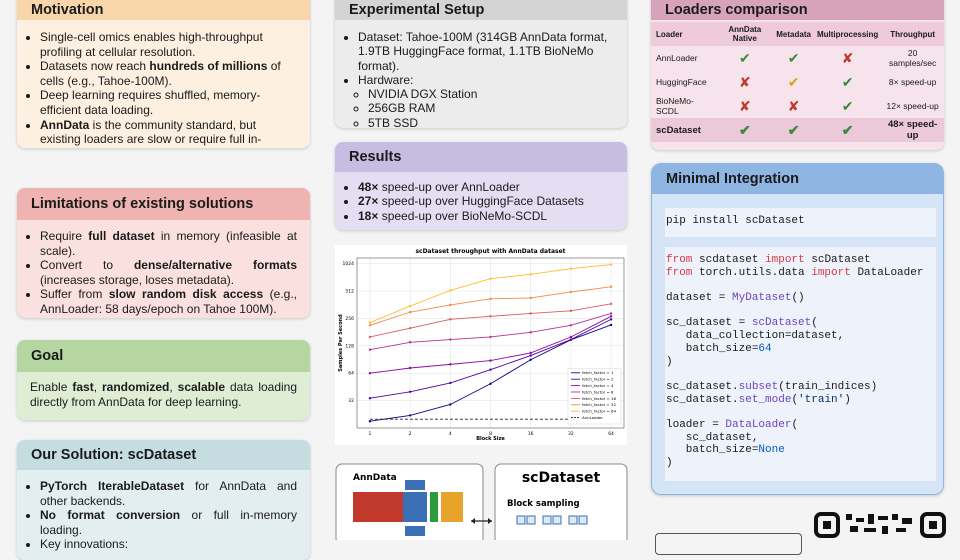 This screenshot has width=960, height=560. Describe the element at coordinates (800, 438) in the screenshot. I see `code-line: sc_dataset,` at that location.